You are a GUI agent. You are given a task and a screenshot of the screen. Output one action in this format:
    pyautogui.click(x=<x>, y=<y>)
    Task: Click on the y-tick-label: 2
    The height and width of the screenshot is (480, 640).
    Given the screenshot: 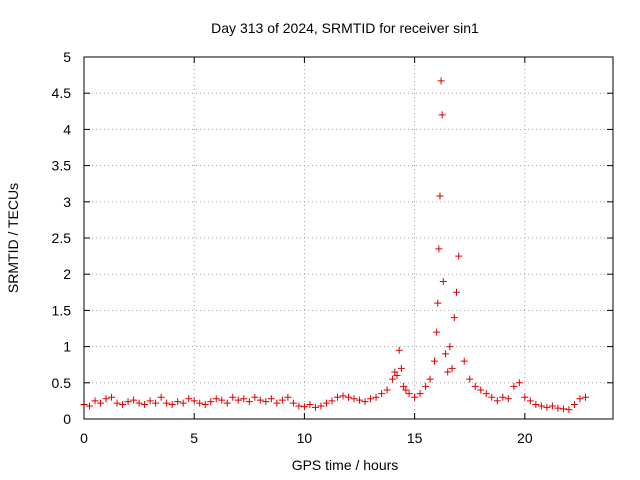 What is the action you would take?
    pyautogui.click(x=67, y=274)
    